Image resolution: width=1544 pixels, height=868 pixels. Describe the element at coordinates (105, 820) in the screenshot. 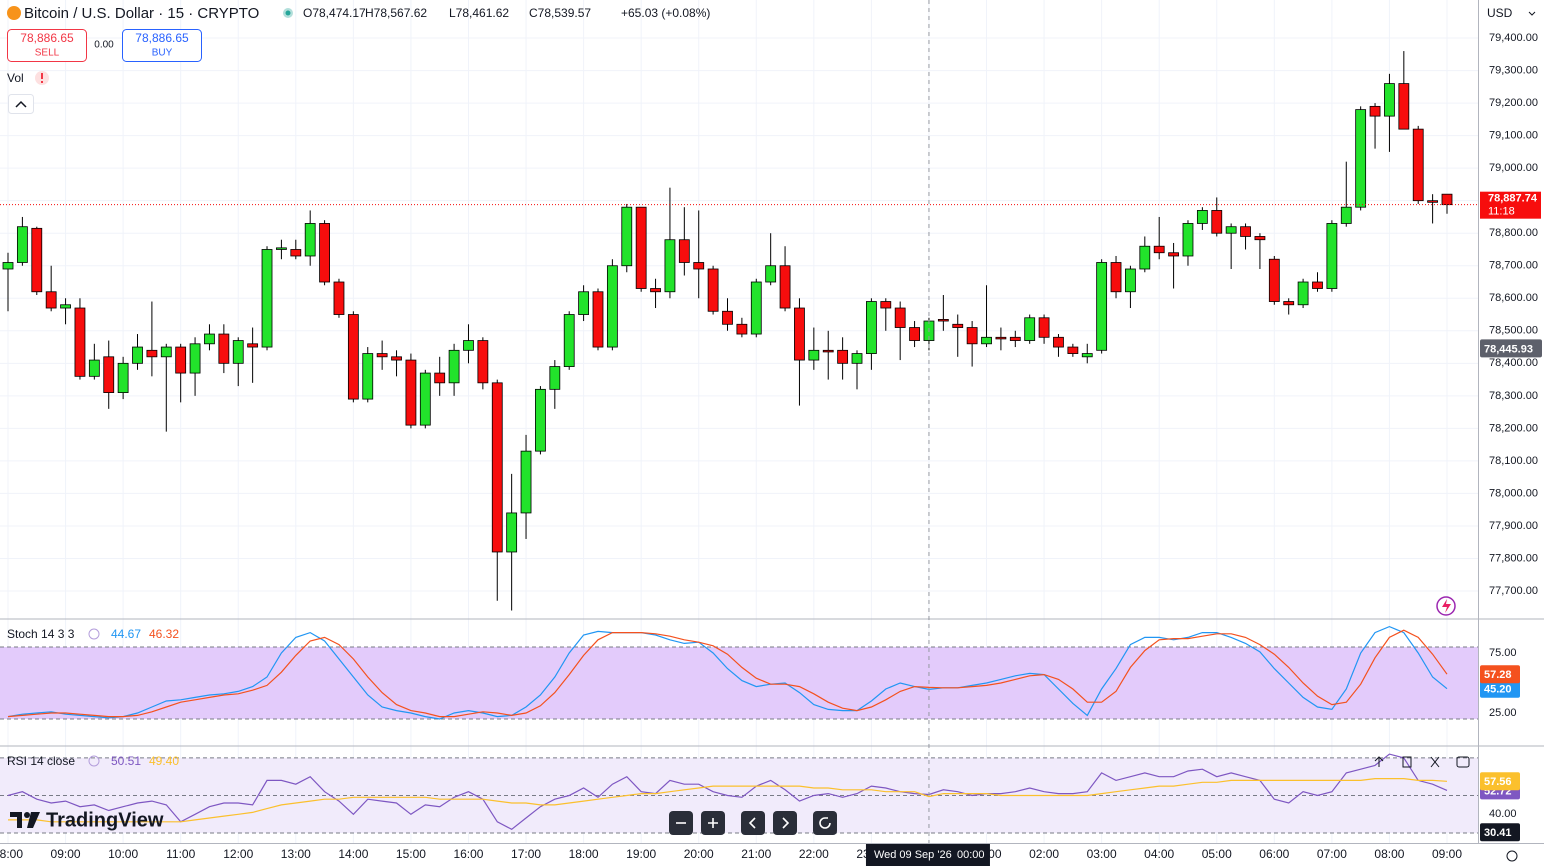

I see `logo-text: TradingView` at that location.